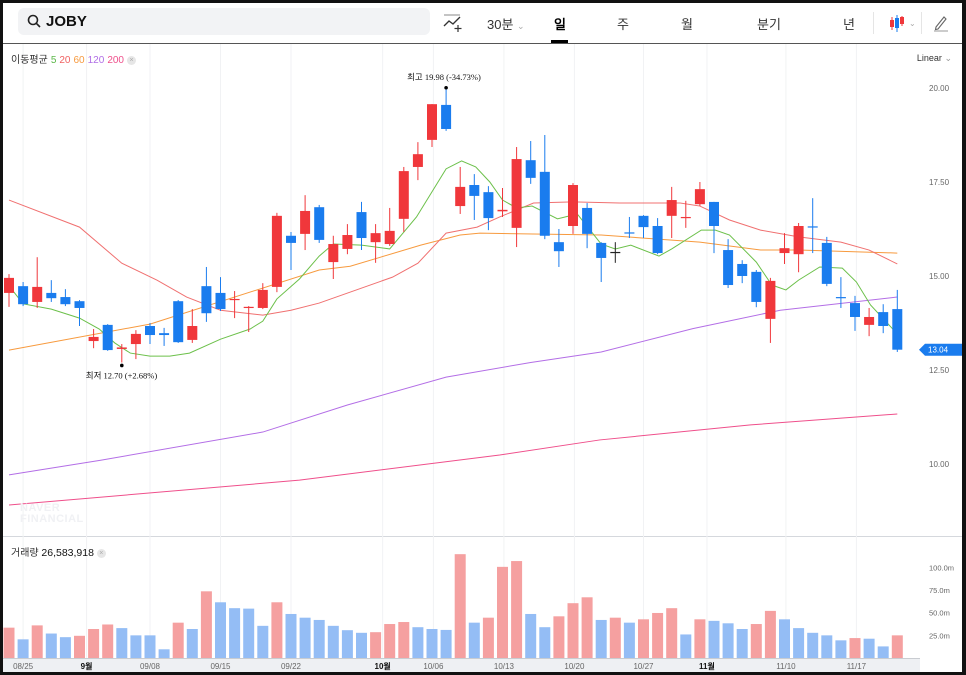 The image size is (966, 675). I want to click on tab-year: 년, so click(849, 24).